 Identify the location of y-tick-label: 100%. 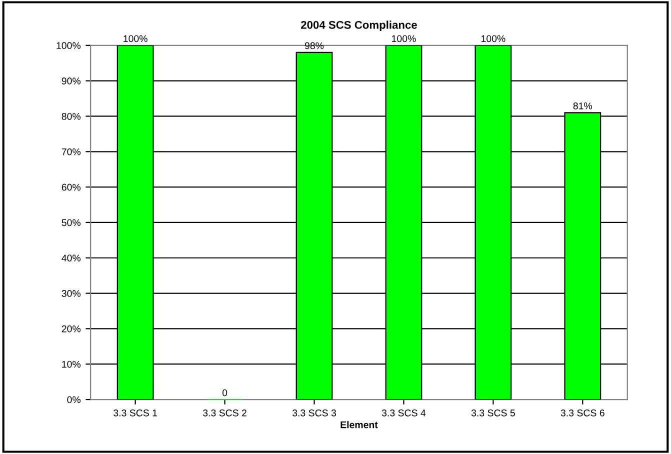
(68, 46).